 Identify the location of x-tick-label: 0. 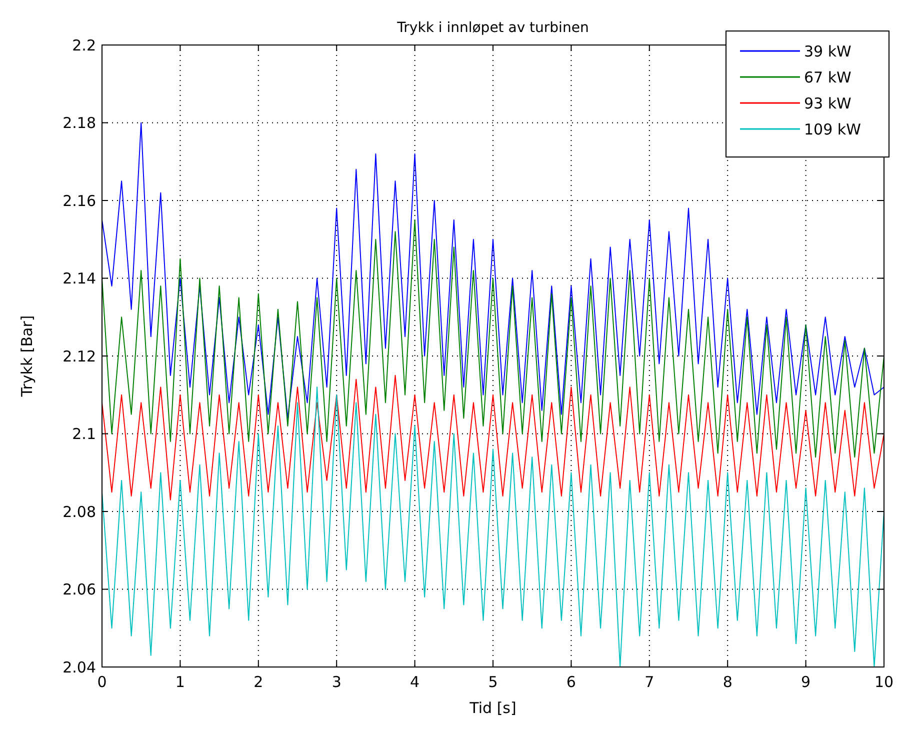
(102, 682).